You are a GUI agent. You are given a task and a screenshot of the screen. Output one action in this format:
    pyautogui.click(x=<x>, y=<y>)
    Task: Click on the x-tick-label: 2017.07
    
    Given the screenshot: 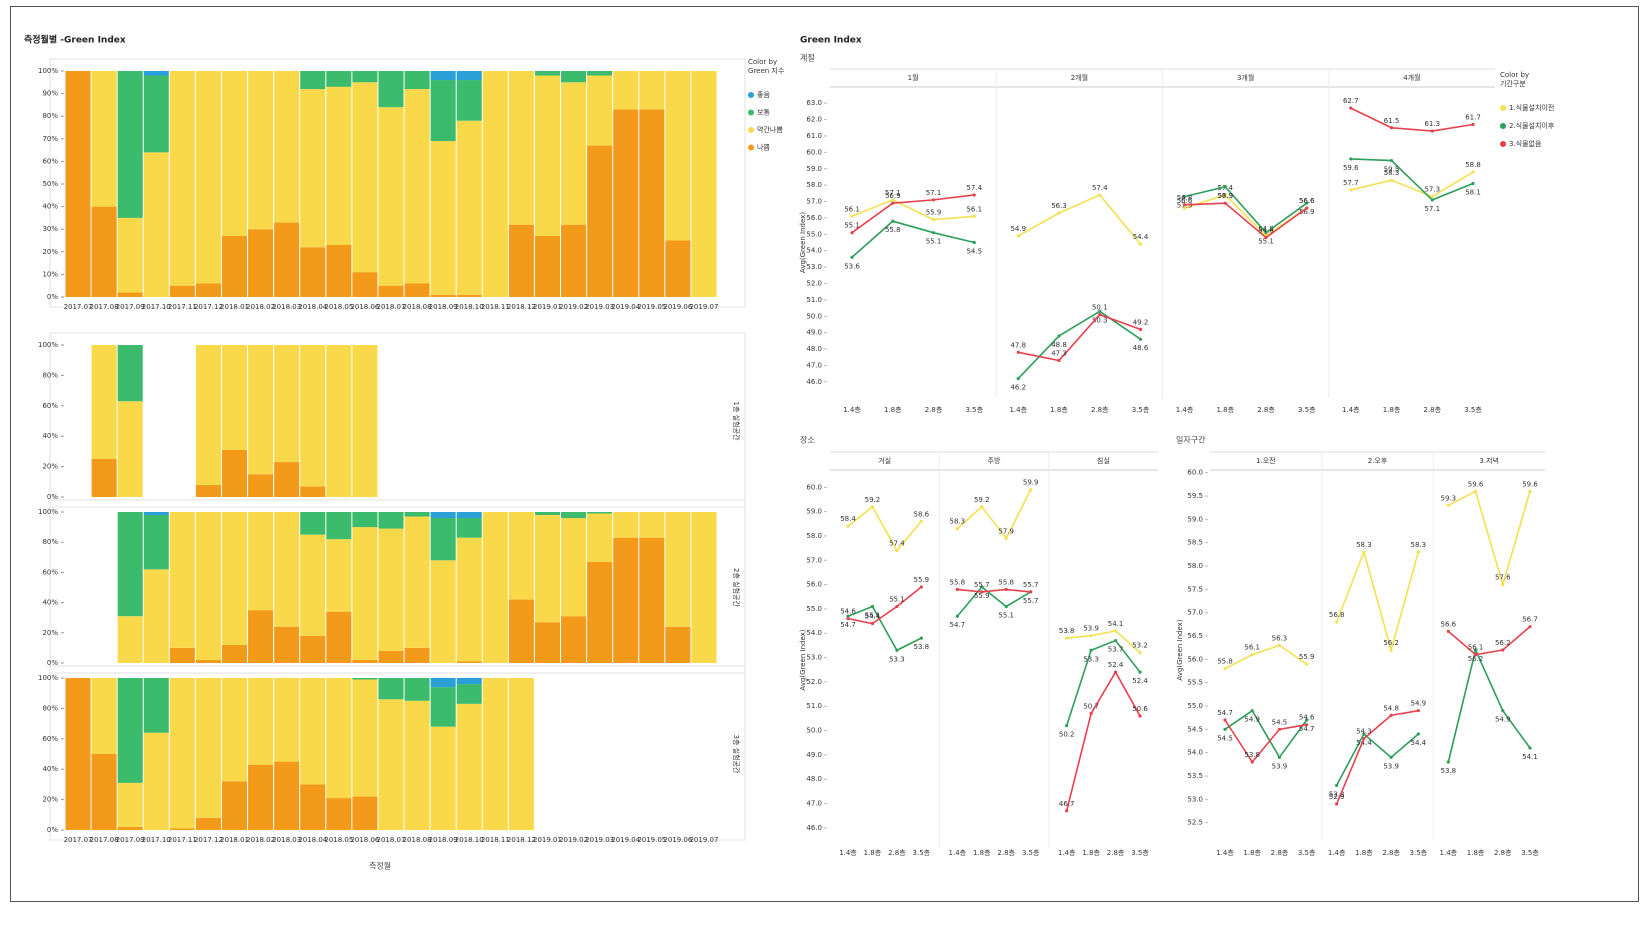 What is the action you would take?
    pyautogui.click(x=78, y=307)
    